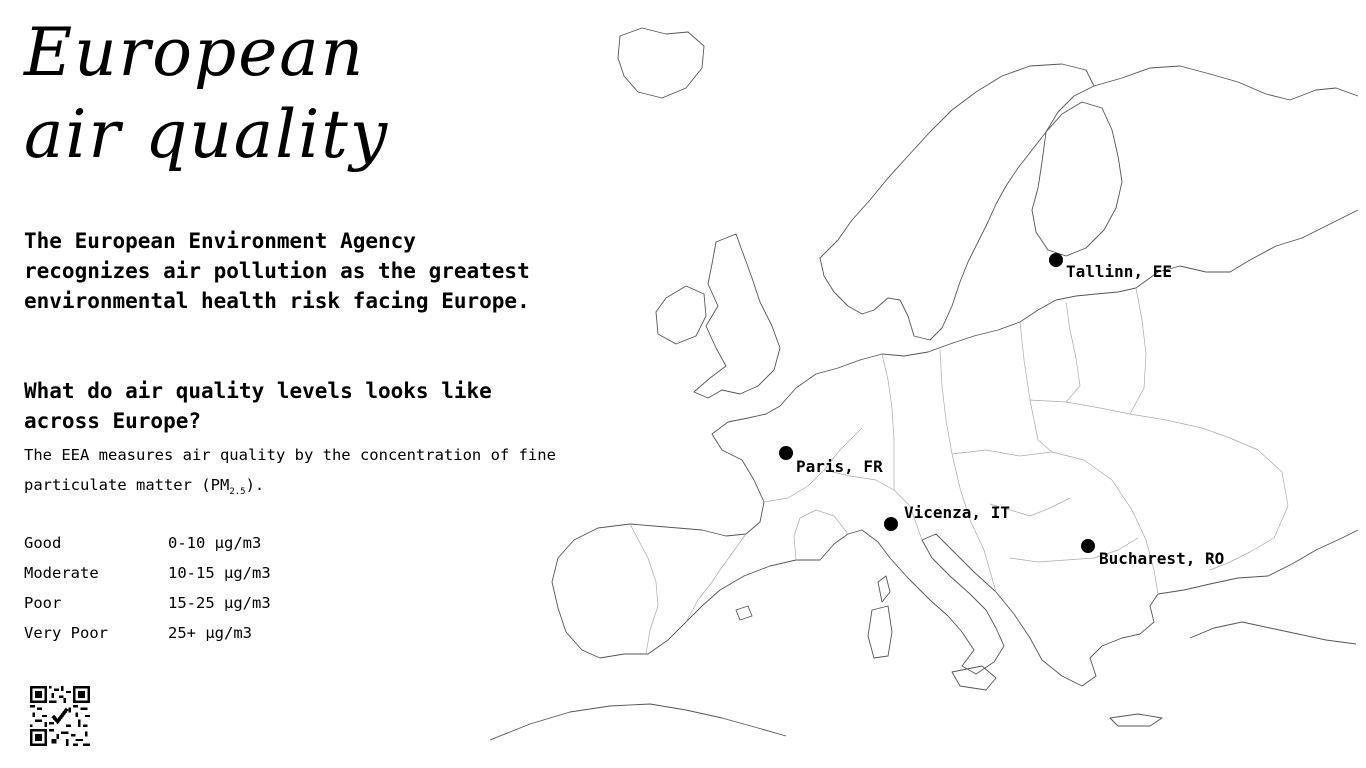  Describe the element at coordinates (884, 589) in the screenshot. I see `corsica-outline` at that location.